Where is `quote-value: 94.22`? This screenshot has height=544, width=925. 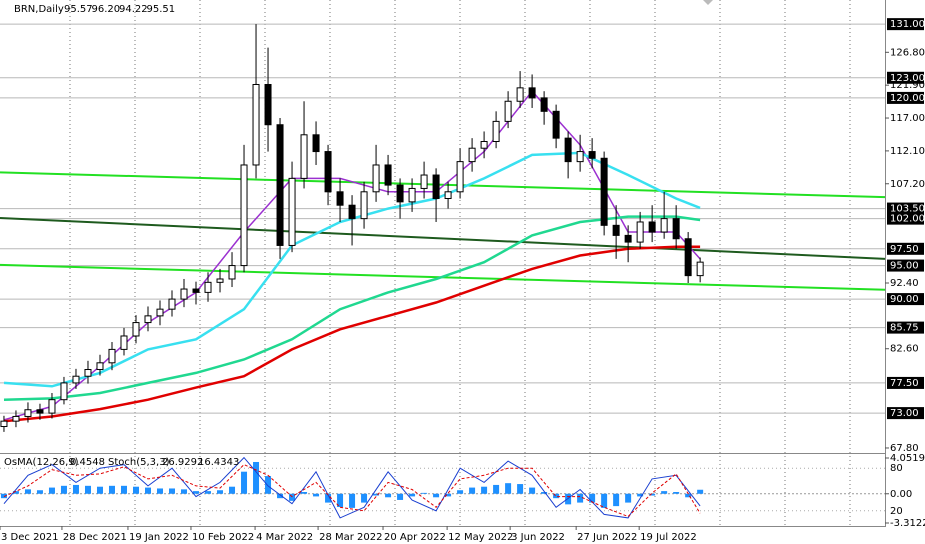
quote-value: 94.22 is located at coordinates (133, 9).